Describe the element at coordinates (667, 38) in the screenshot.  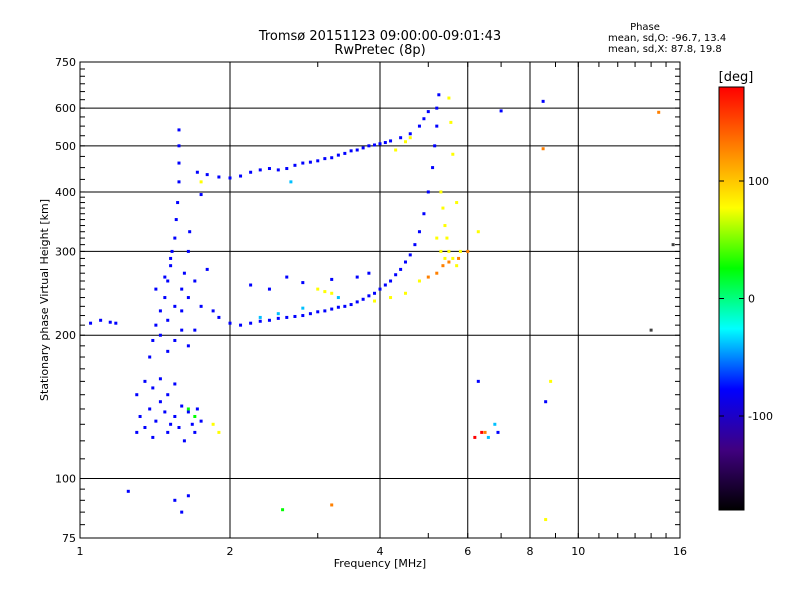
I see `phase-info-line1: mean, sd,O: -96.7, 13.4` at that location.